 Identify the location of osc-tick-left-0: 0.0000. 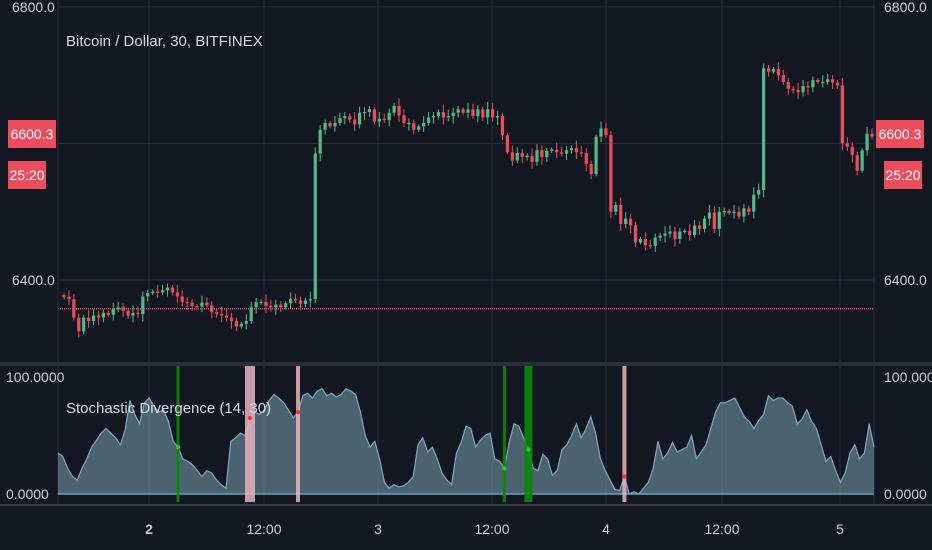
(27, 494).